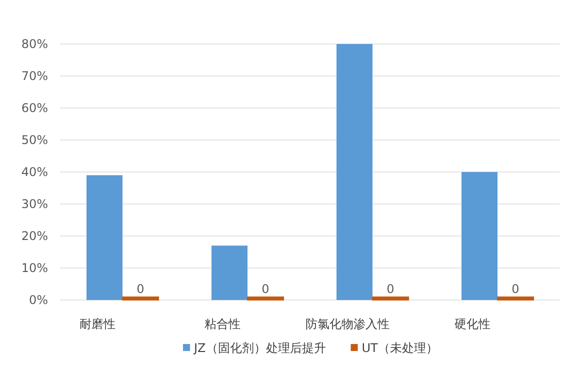 The height and width of the screenshot is (370, 580). I want to click on x-tick-label: 硬化性, so click(472, 324).